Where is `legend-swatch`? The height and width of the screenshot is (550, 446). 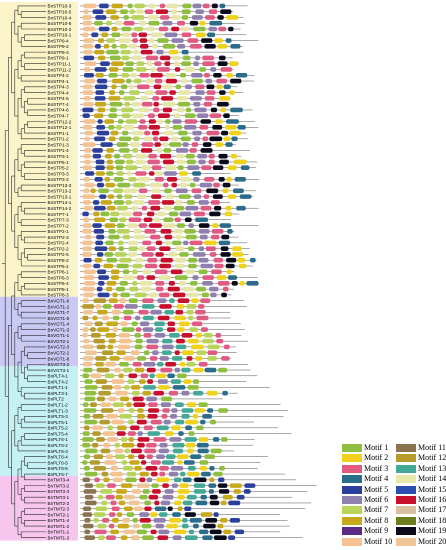
legend-swatch is located at coordinates (352, 520).